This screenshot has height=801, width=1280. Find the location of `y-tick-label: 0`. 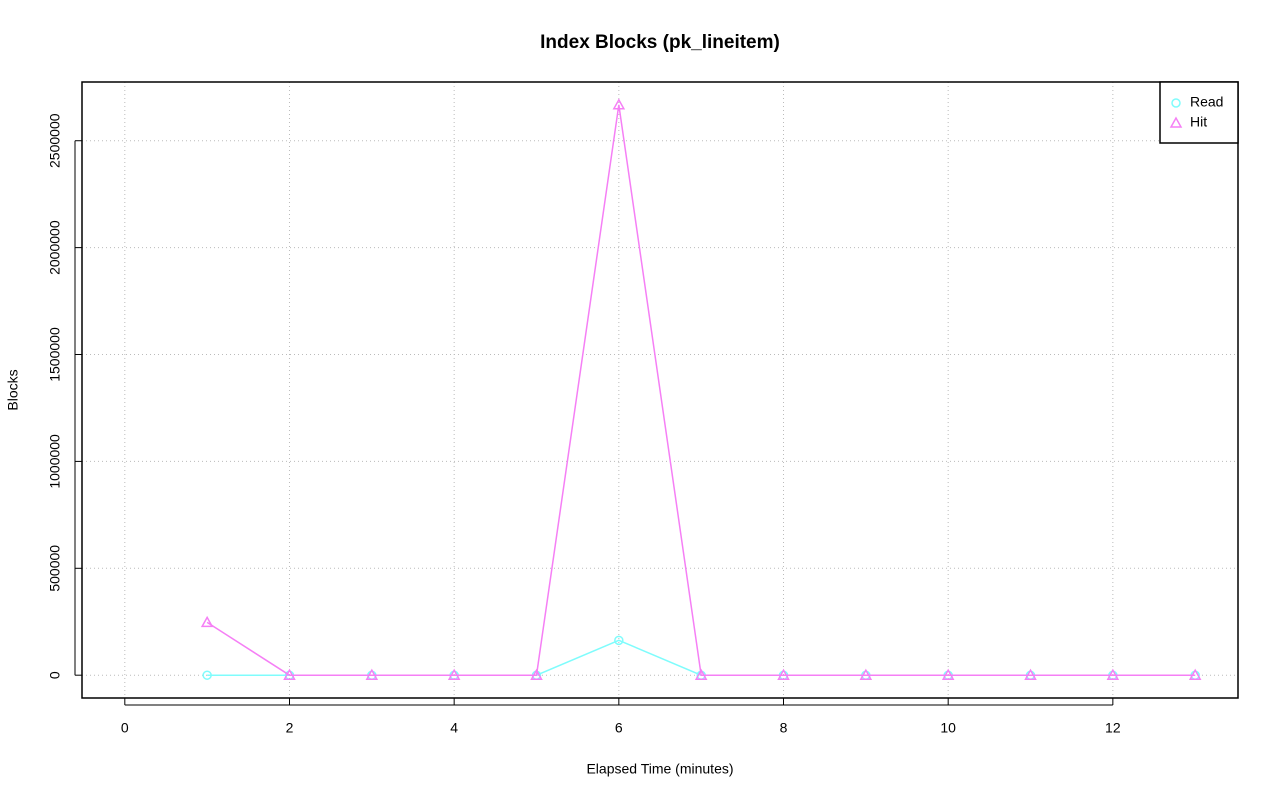

y-tick-label: 0 is located at coordinates (55, 675).